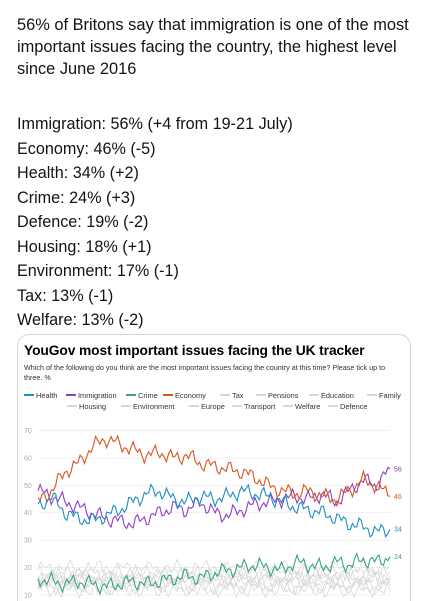 The width and height of the screenshot is (429, 601). Describe the element at coordinates (155, 124) in the screenshot. I see `stat-immigration: Immigration: 56% (+4 from 19-21 July)` at that location.